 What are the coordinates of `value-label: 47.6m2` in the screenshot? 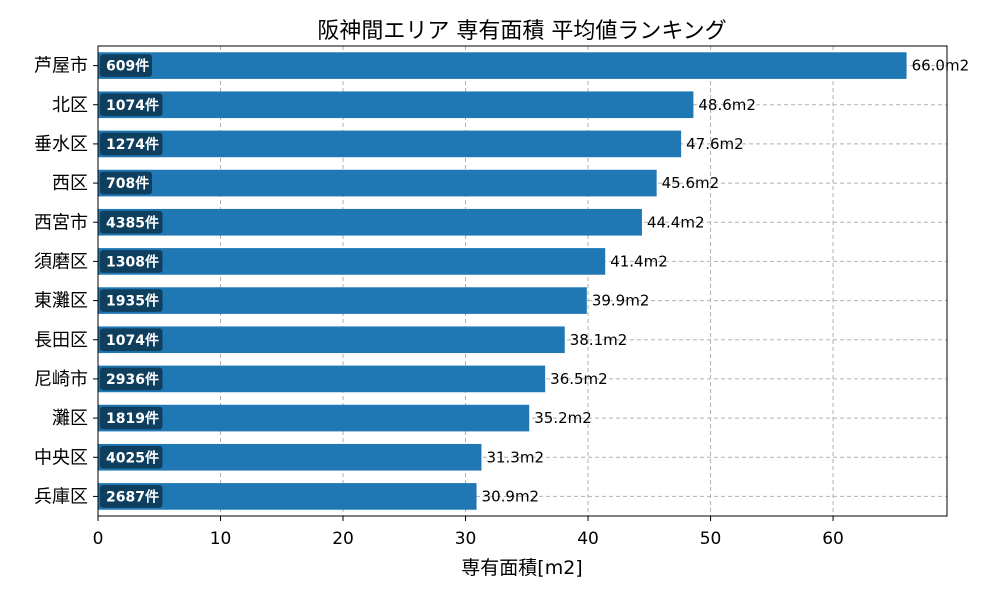 It's located at (715, 144).